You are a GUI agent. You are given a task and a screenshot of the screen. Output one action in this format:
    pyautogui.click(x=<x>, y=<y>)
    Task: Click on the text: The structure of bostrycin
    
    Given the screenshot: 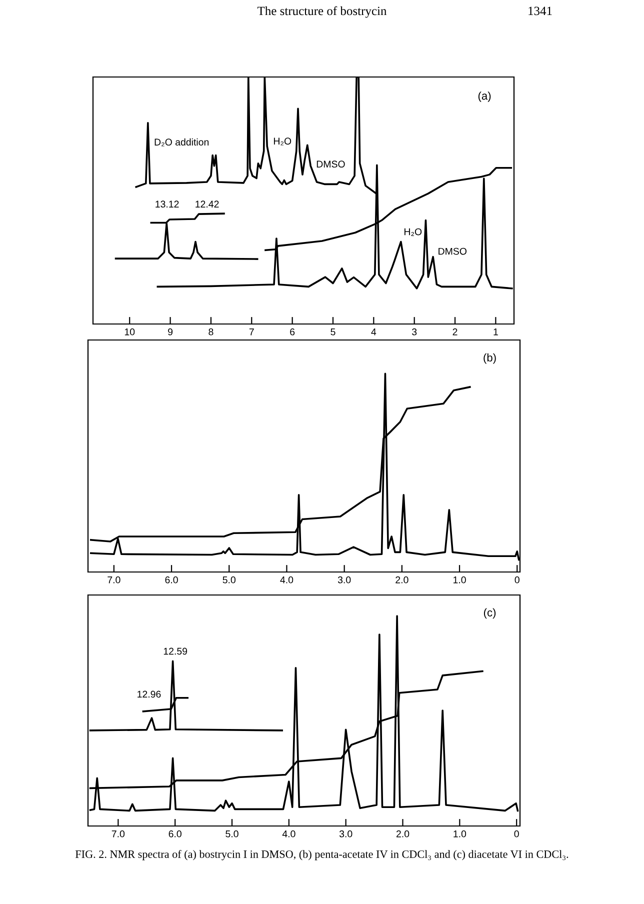 What is the action you would take?
    pyautogui.click(x=322, y=12)
    